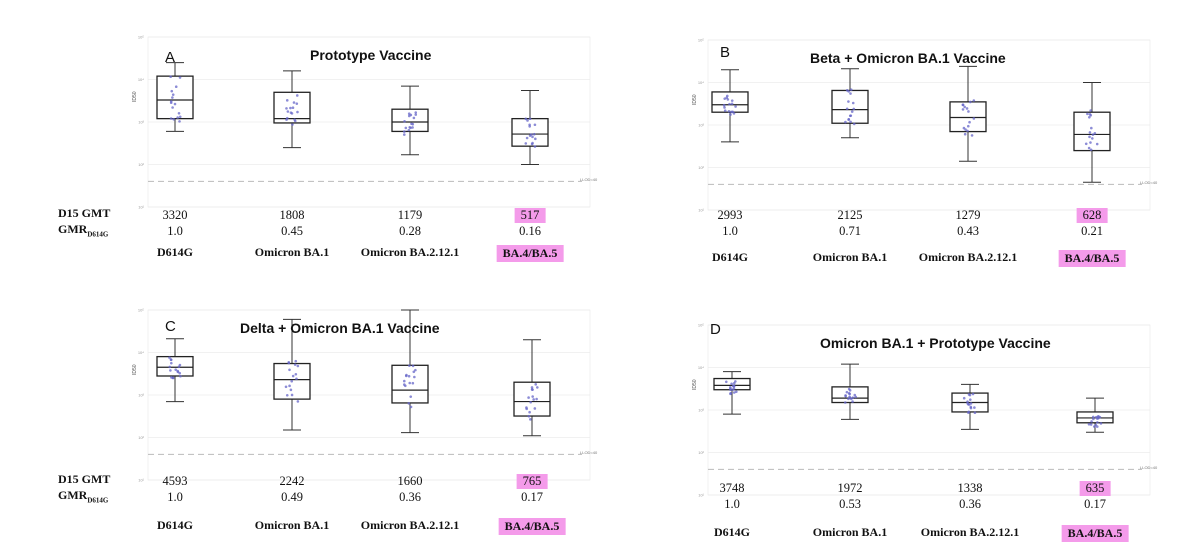 The image size is (1200, 558). What do you see at coordinates (730, 215) in the screenshot?
I see `gmt-value: 2993` at bounding box center [730, 215].